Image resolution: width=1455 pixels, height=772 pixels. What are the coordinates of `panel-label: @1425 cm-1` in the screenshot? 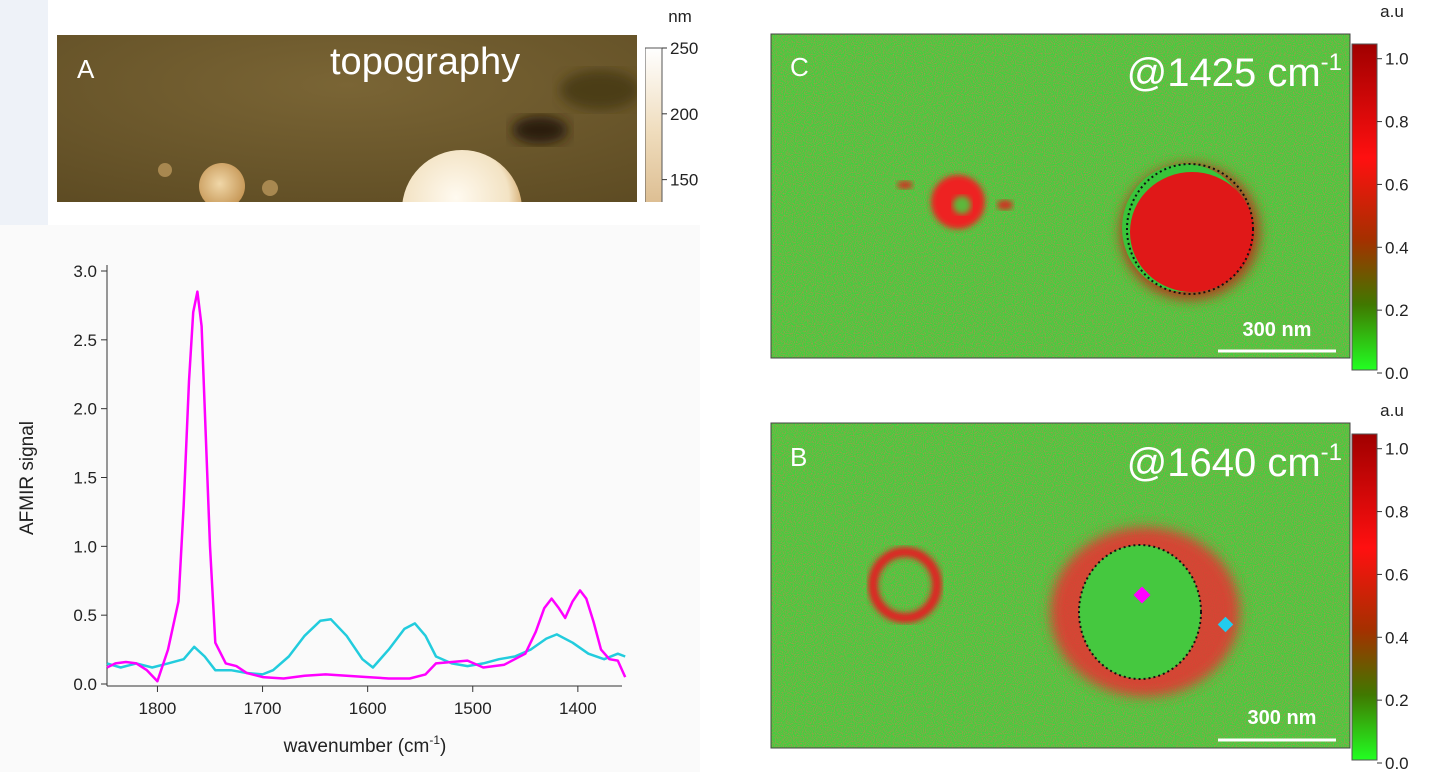 It's located at (1234, 72).